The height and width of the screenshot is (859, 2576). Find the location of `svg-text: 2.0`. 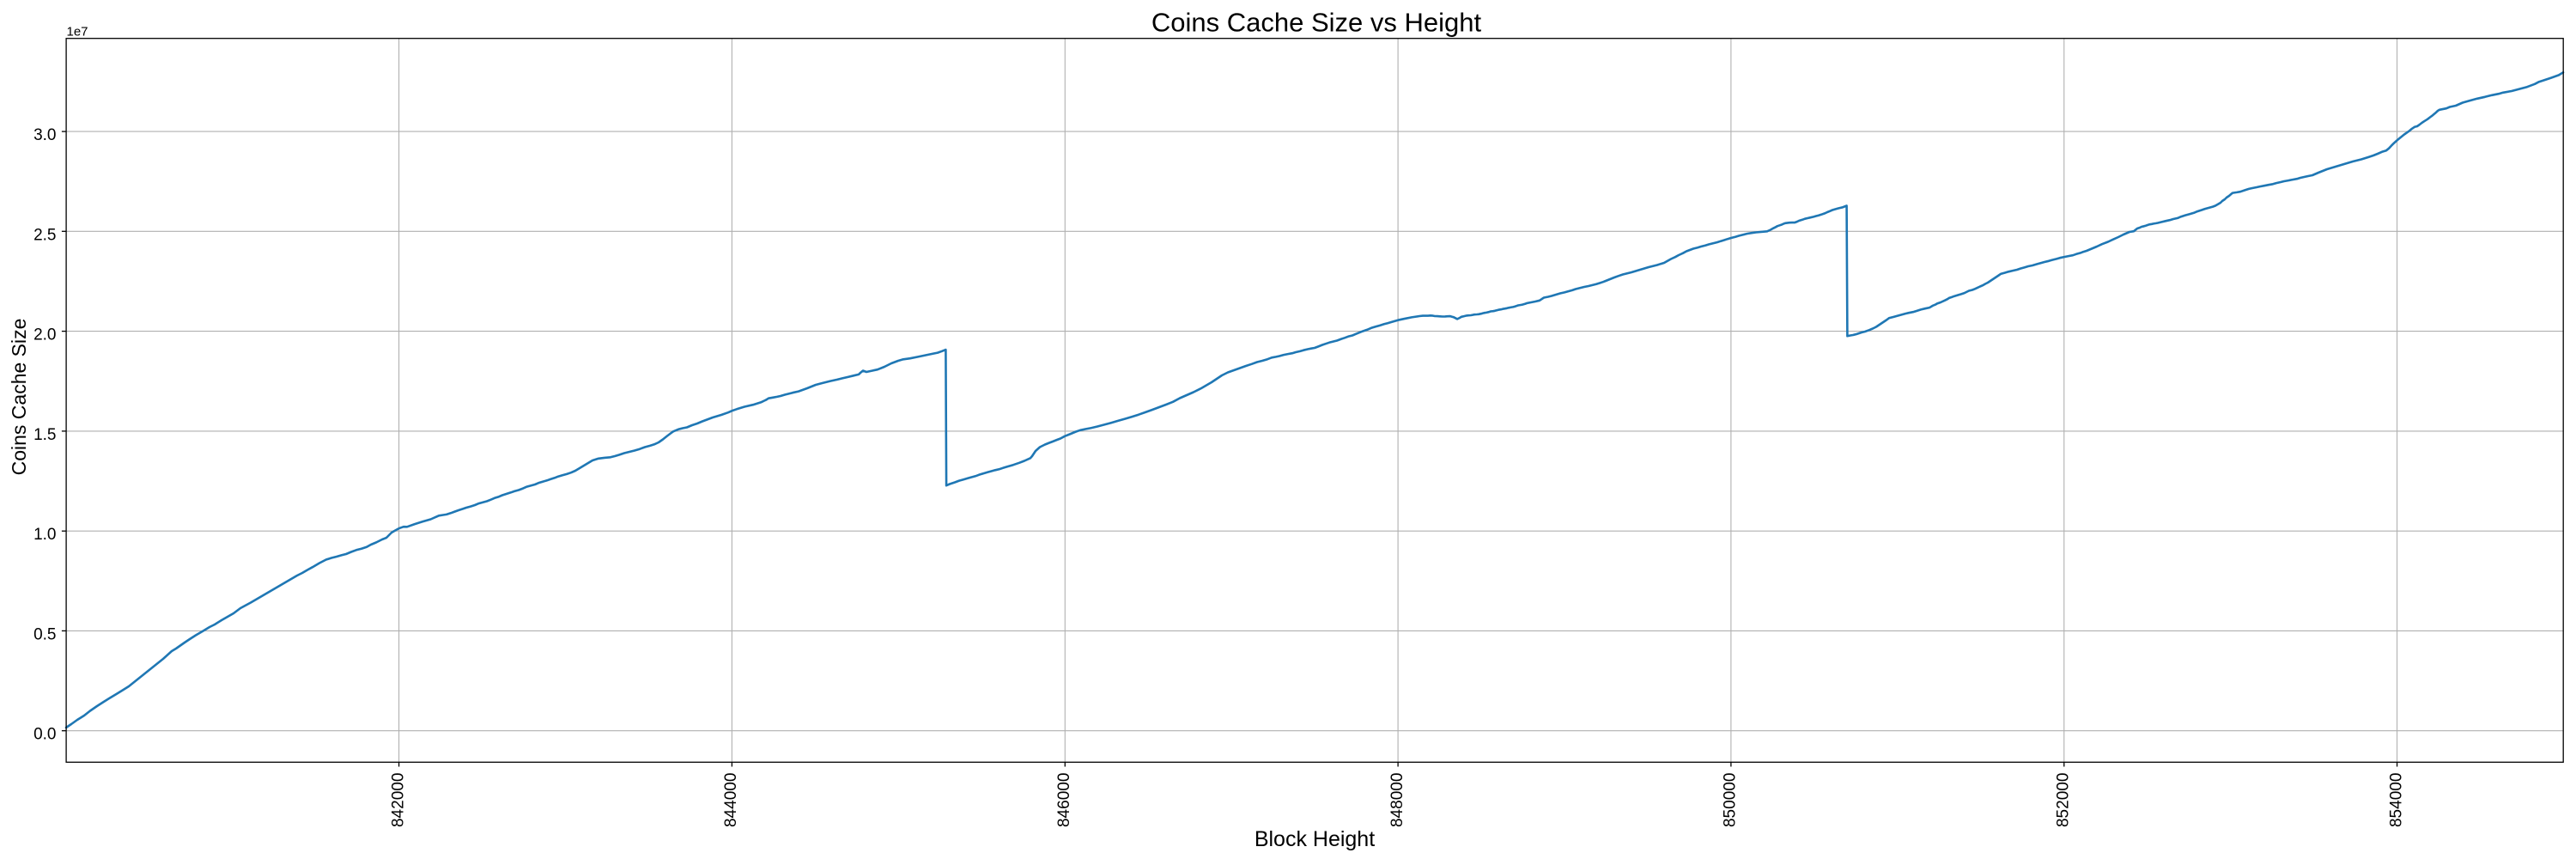

svg-text: 2.0 is located at coordinates (44, 335).